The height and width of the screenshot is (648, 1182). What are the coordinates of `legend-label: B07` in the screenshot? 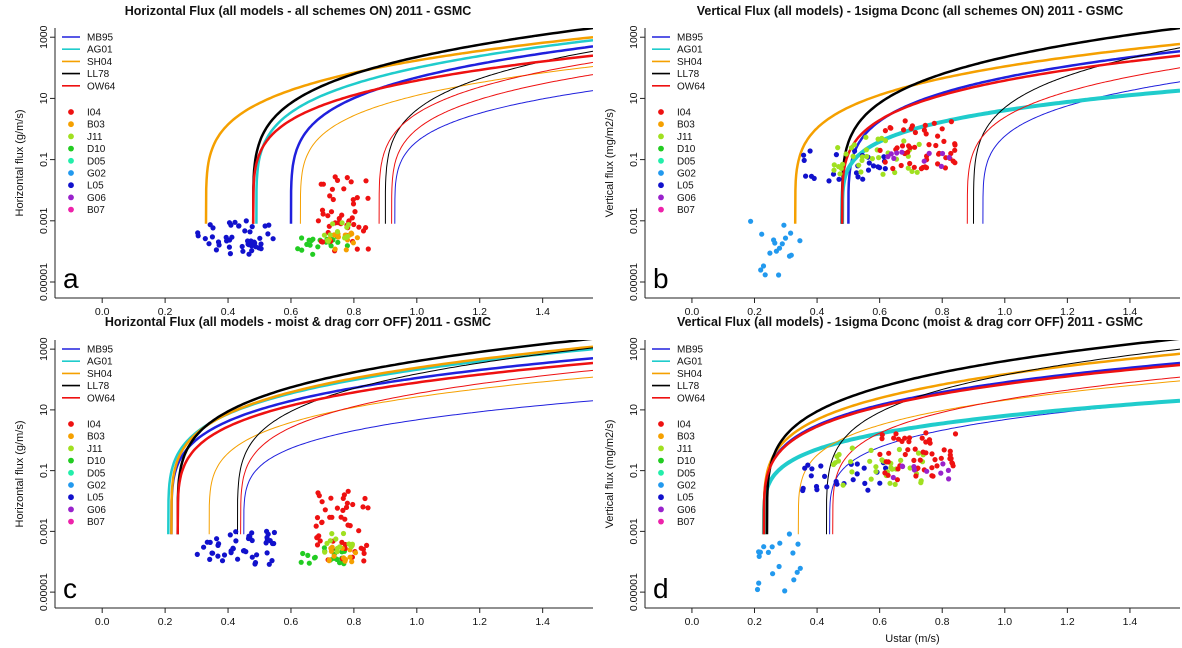 It's located at (686, 210).